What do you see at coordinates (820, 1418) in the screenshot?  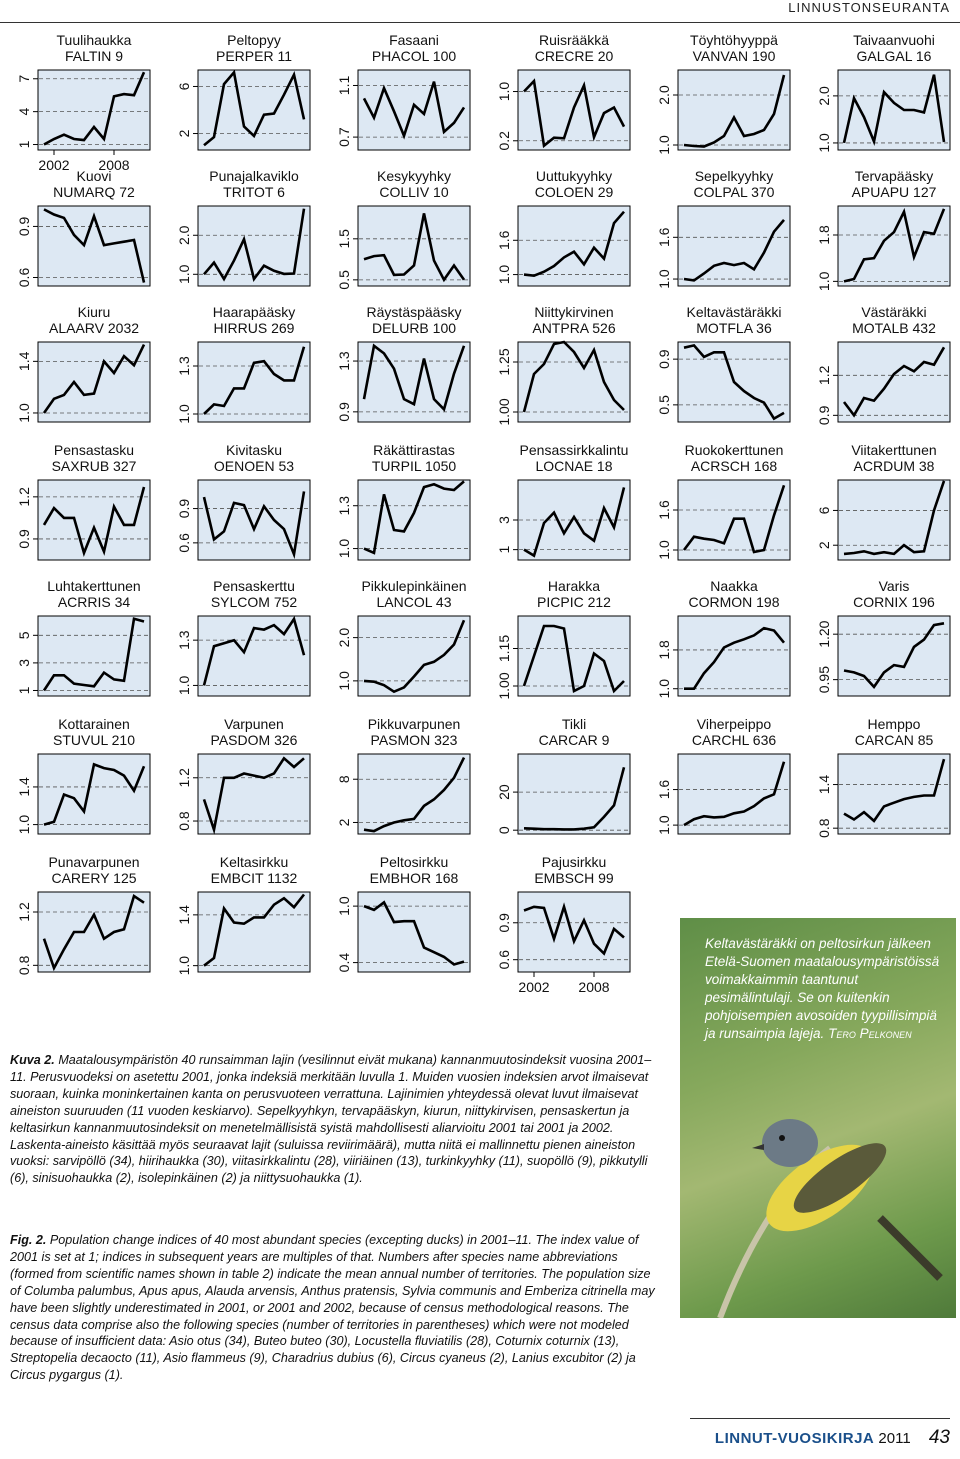 I see `footer-rule` at bounding box center [820, 1418].